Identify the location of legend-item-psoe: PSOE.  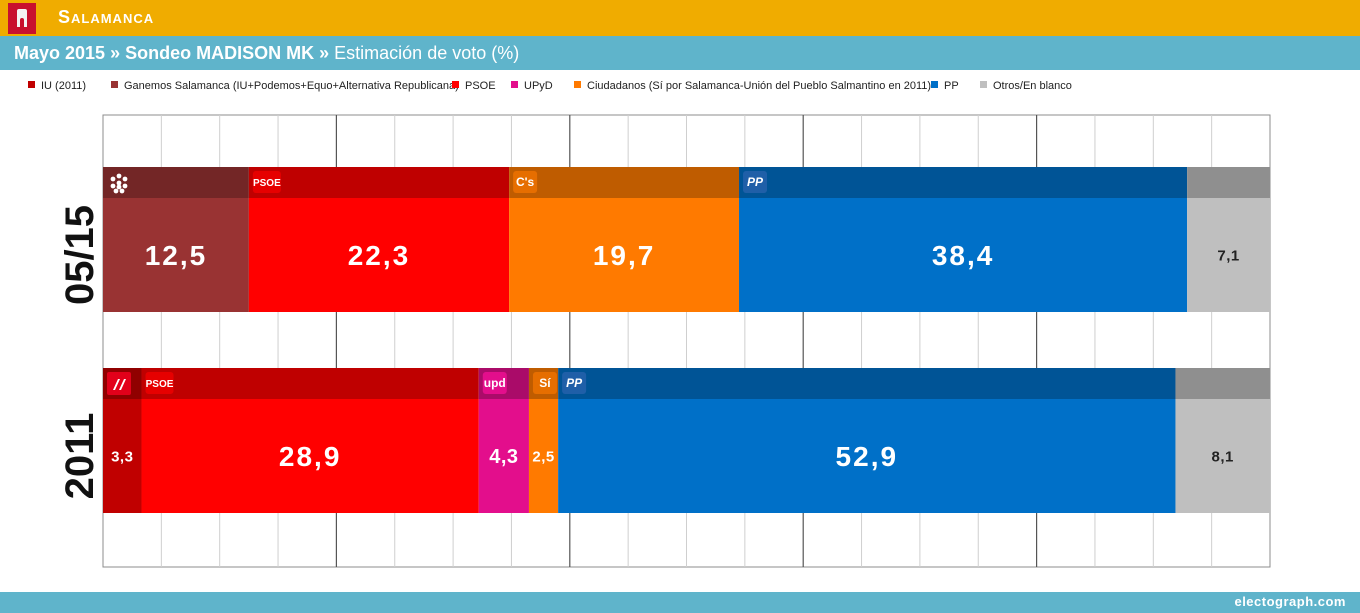
(474, 86).